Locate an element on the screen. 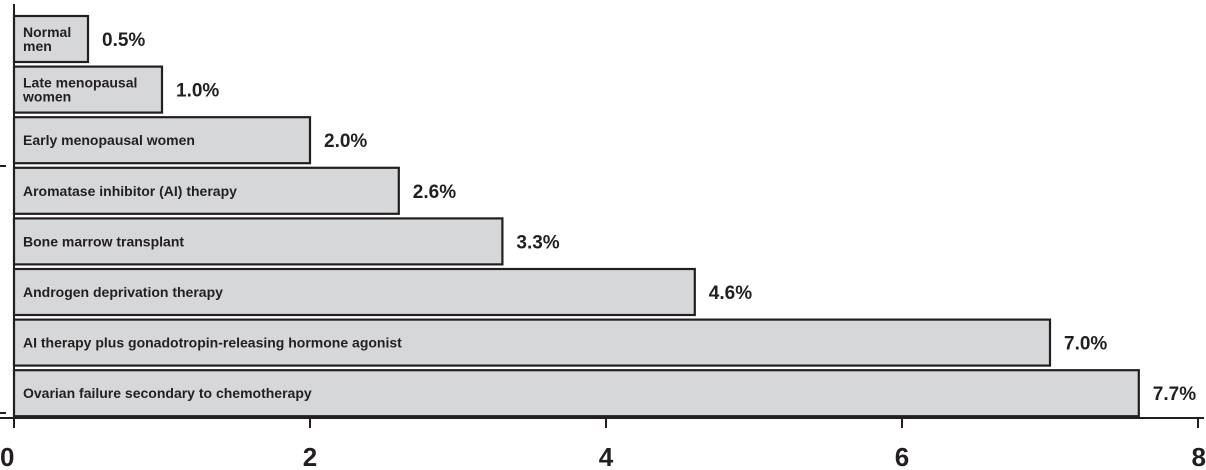  bar-label: Late menopausal women is located at coordinates (79, 90).